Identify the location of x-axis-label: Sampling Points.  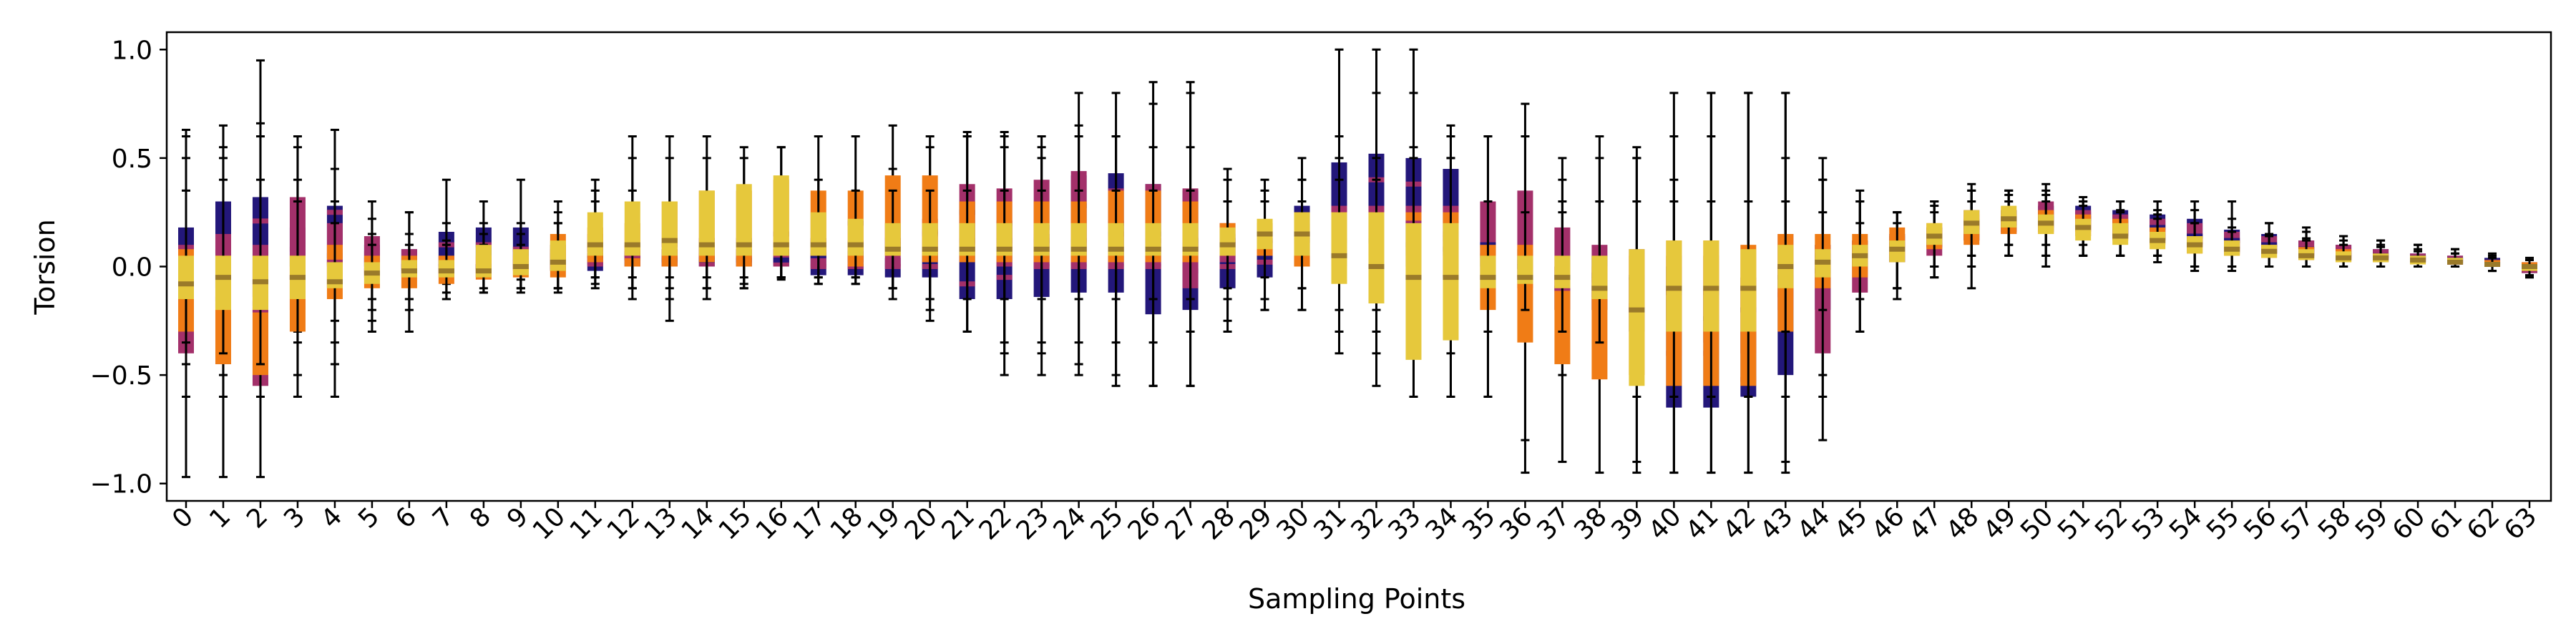
(1356, 599).